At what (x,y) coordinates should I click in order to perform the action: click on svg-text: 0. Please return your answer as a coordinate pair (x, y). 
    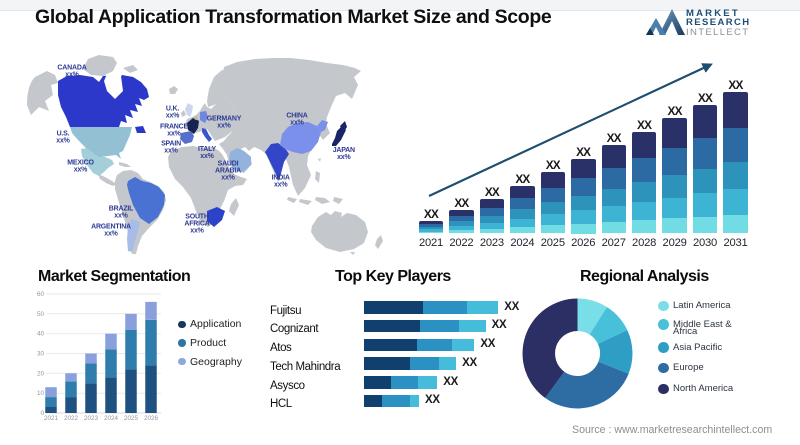
    Looking at the image, I should click on (42, 413).